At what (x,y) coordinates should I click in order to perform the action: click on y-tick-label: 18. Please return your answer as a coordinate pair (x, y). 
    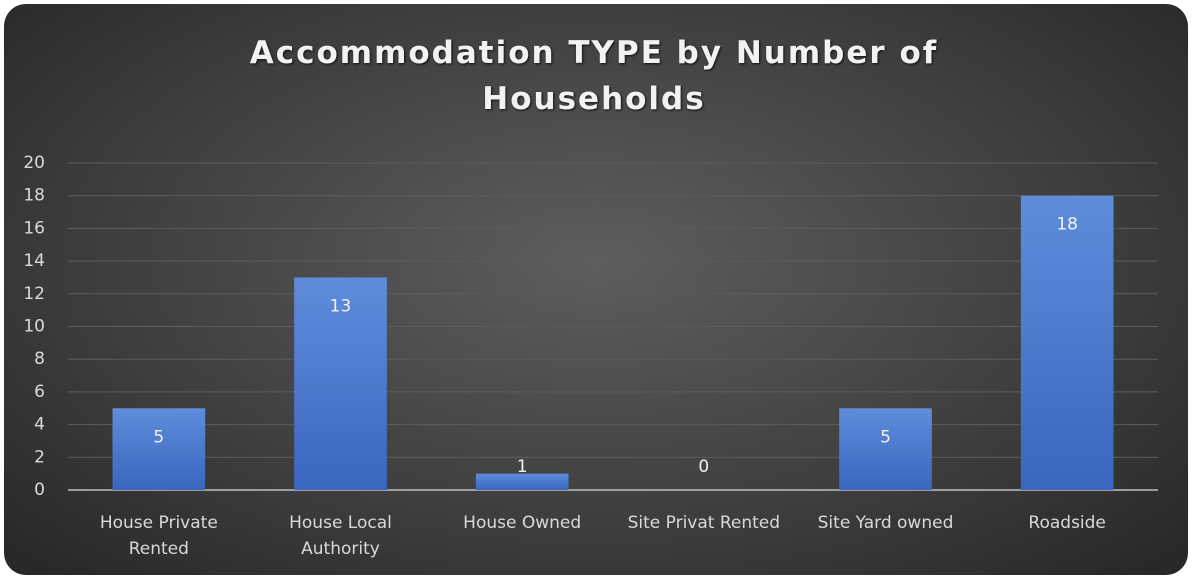
    Looking at the image, I should click on (34, 196).